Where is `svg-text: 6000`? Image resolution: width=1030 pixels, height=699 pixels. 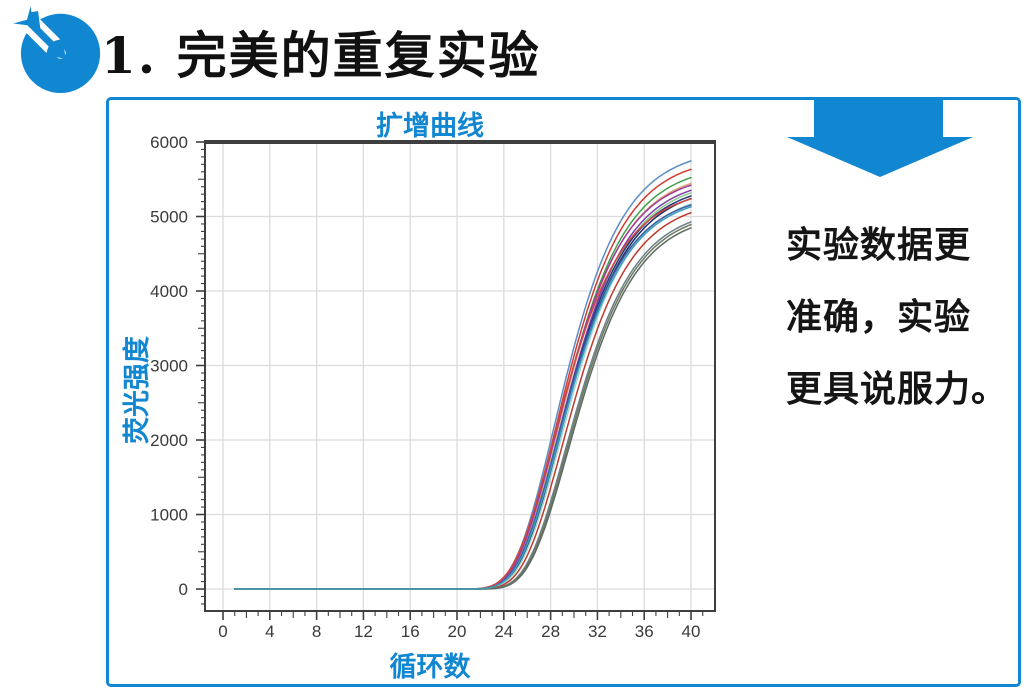
svg-text: 6000 is located at coordinates (169, 142).